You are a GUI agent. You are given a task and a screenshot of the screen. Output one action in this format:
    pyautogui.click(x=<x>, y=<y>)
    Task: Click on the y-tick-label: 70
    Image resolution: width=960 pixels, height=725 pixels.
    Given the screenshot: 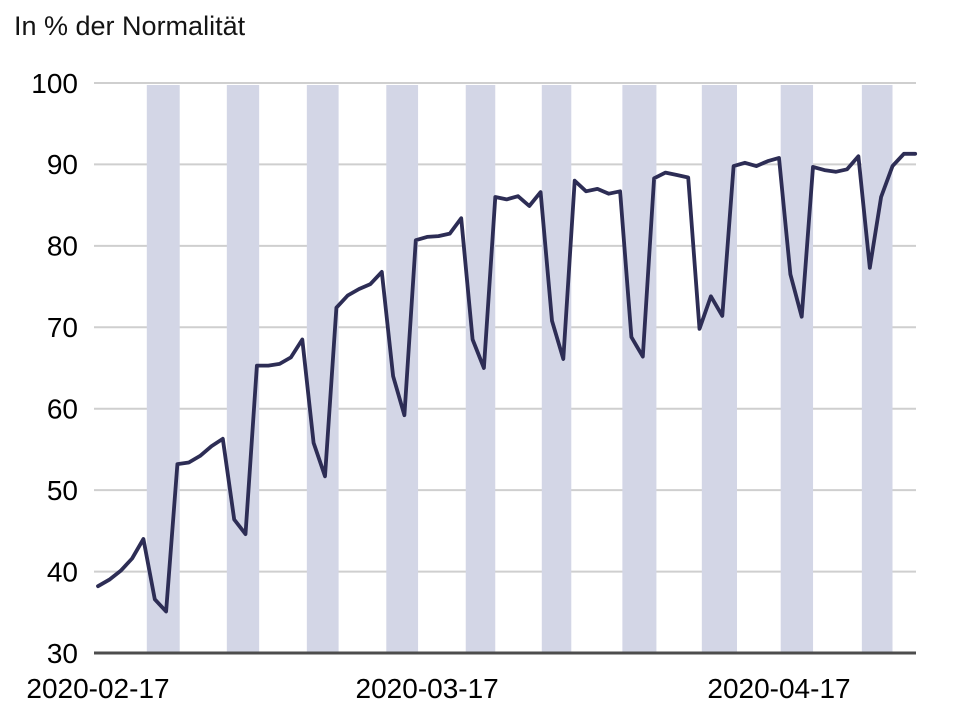 What is the action you would take?
    pyautogui.click(x=62, y=327)
    